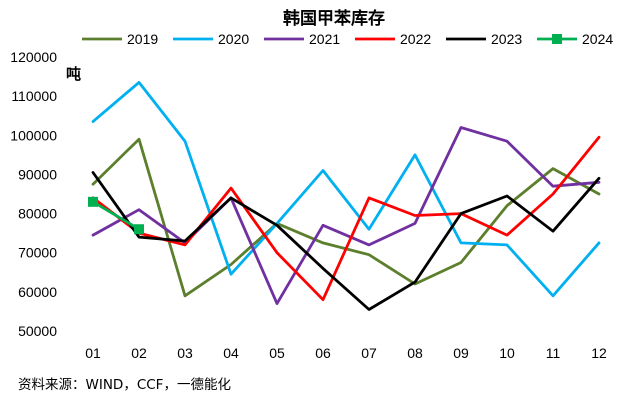 This screenshot has width=630, height=407. I want to click on legend-item-2019: 2019, so click(120, 39).